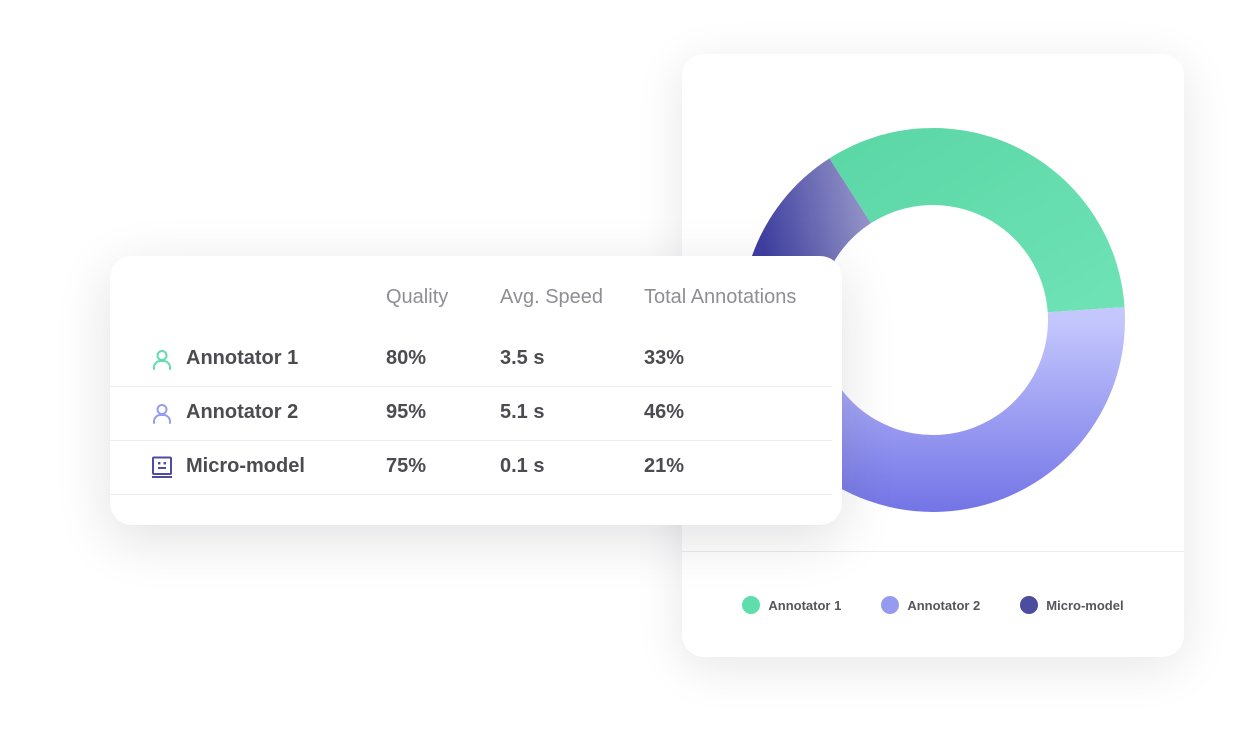 Image resolution: width=1257 pixels, height=748 pixels. I want to click on chart-legend: Annotator 1 Annotator 2 Micro-model, so click(933, 605).